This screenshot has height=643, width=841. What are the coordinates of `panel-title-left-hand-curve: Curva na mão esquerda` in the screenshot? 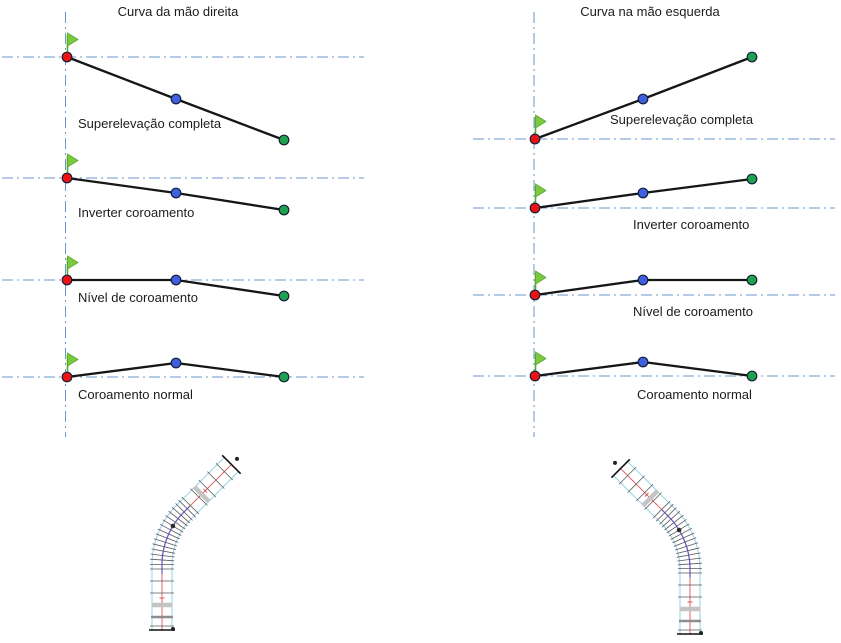 It's located at (650, 11).